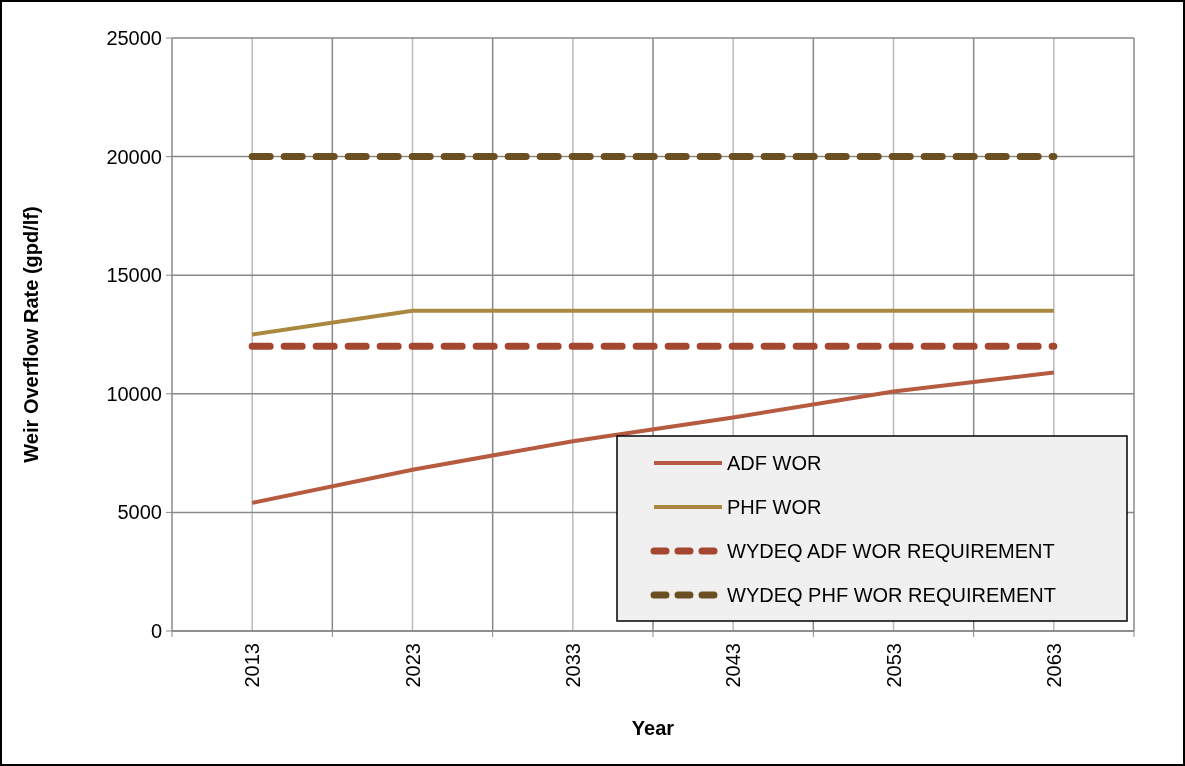  I want to click on legend-label: ADF WOR, so click(774, 463).